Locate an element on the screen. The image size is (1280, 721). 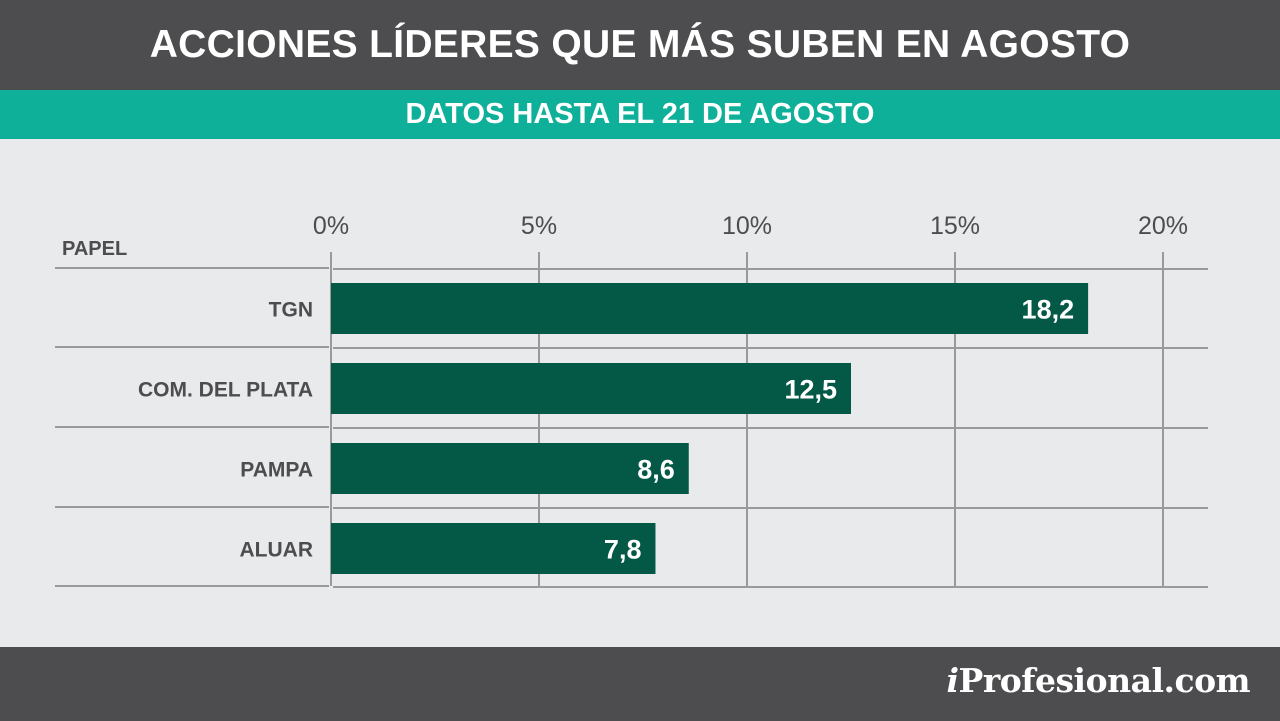
x-tick-label: 15% is located at coordinates (955, 226).